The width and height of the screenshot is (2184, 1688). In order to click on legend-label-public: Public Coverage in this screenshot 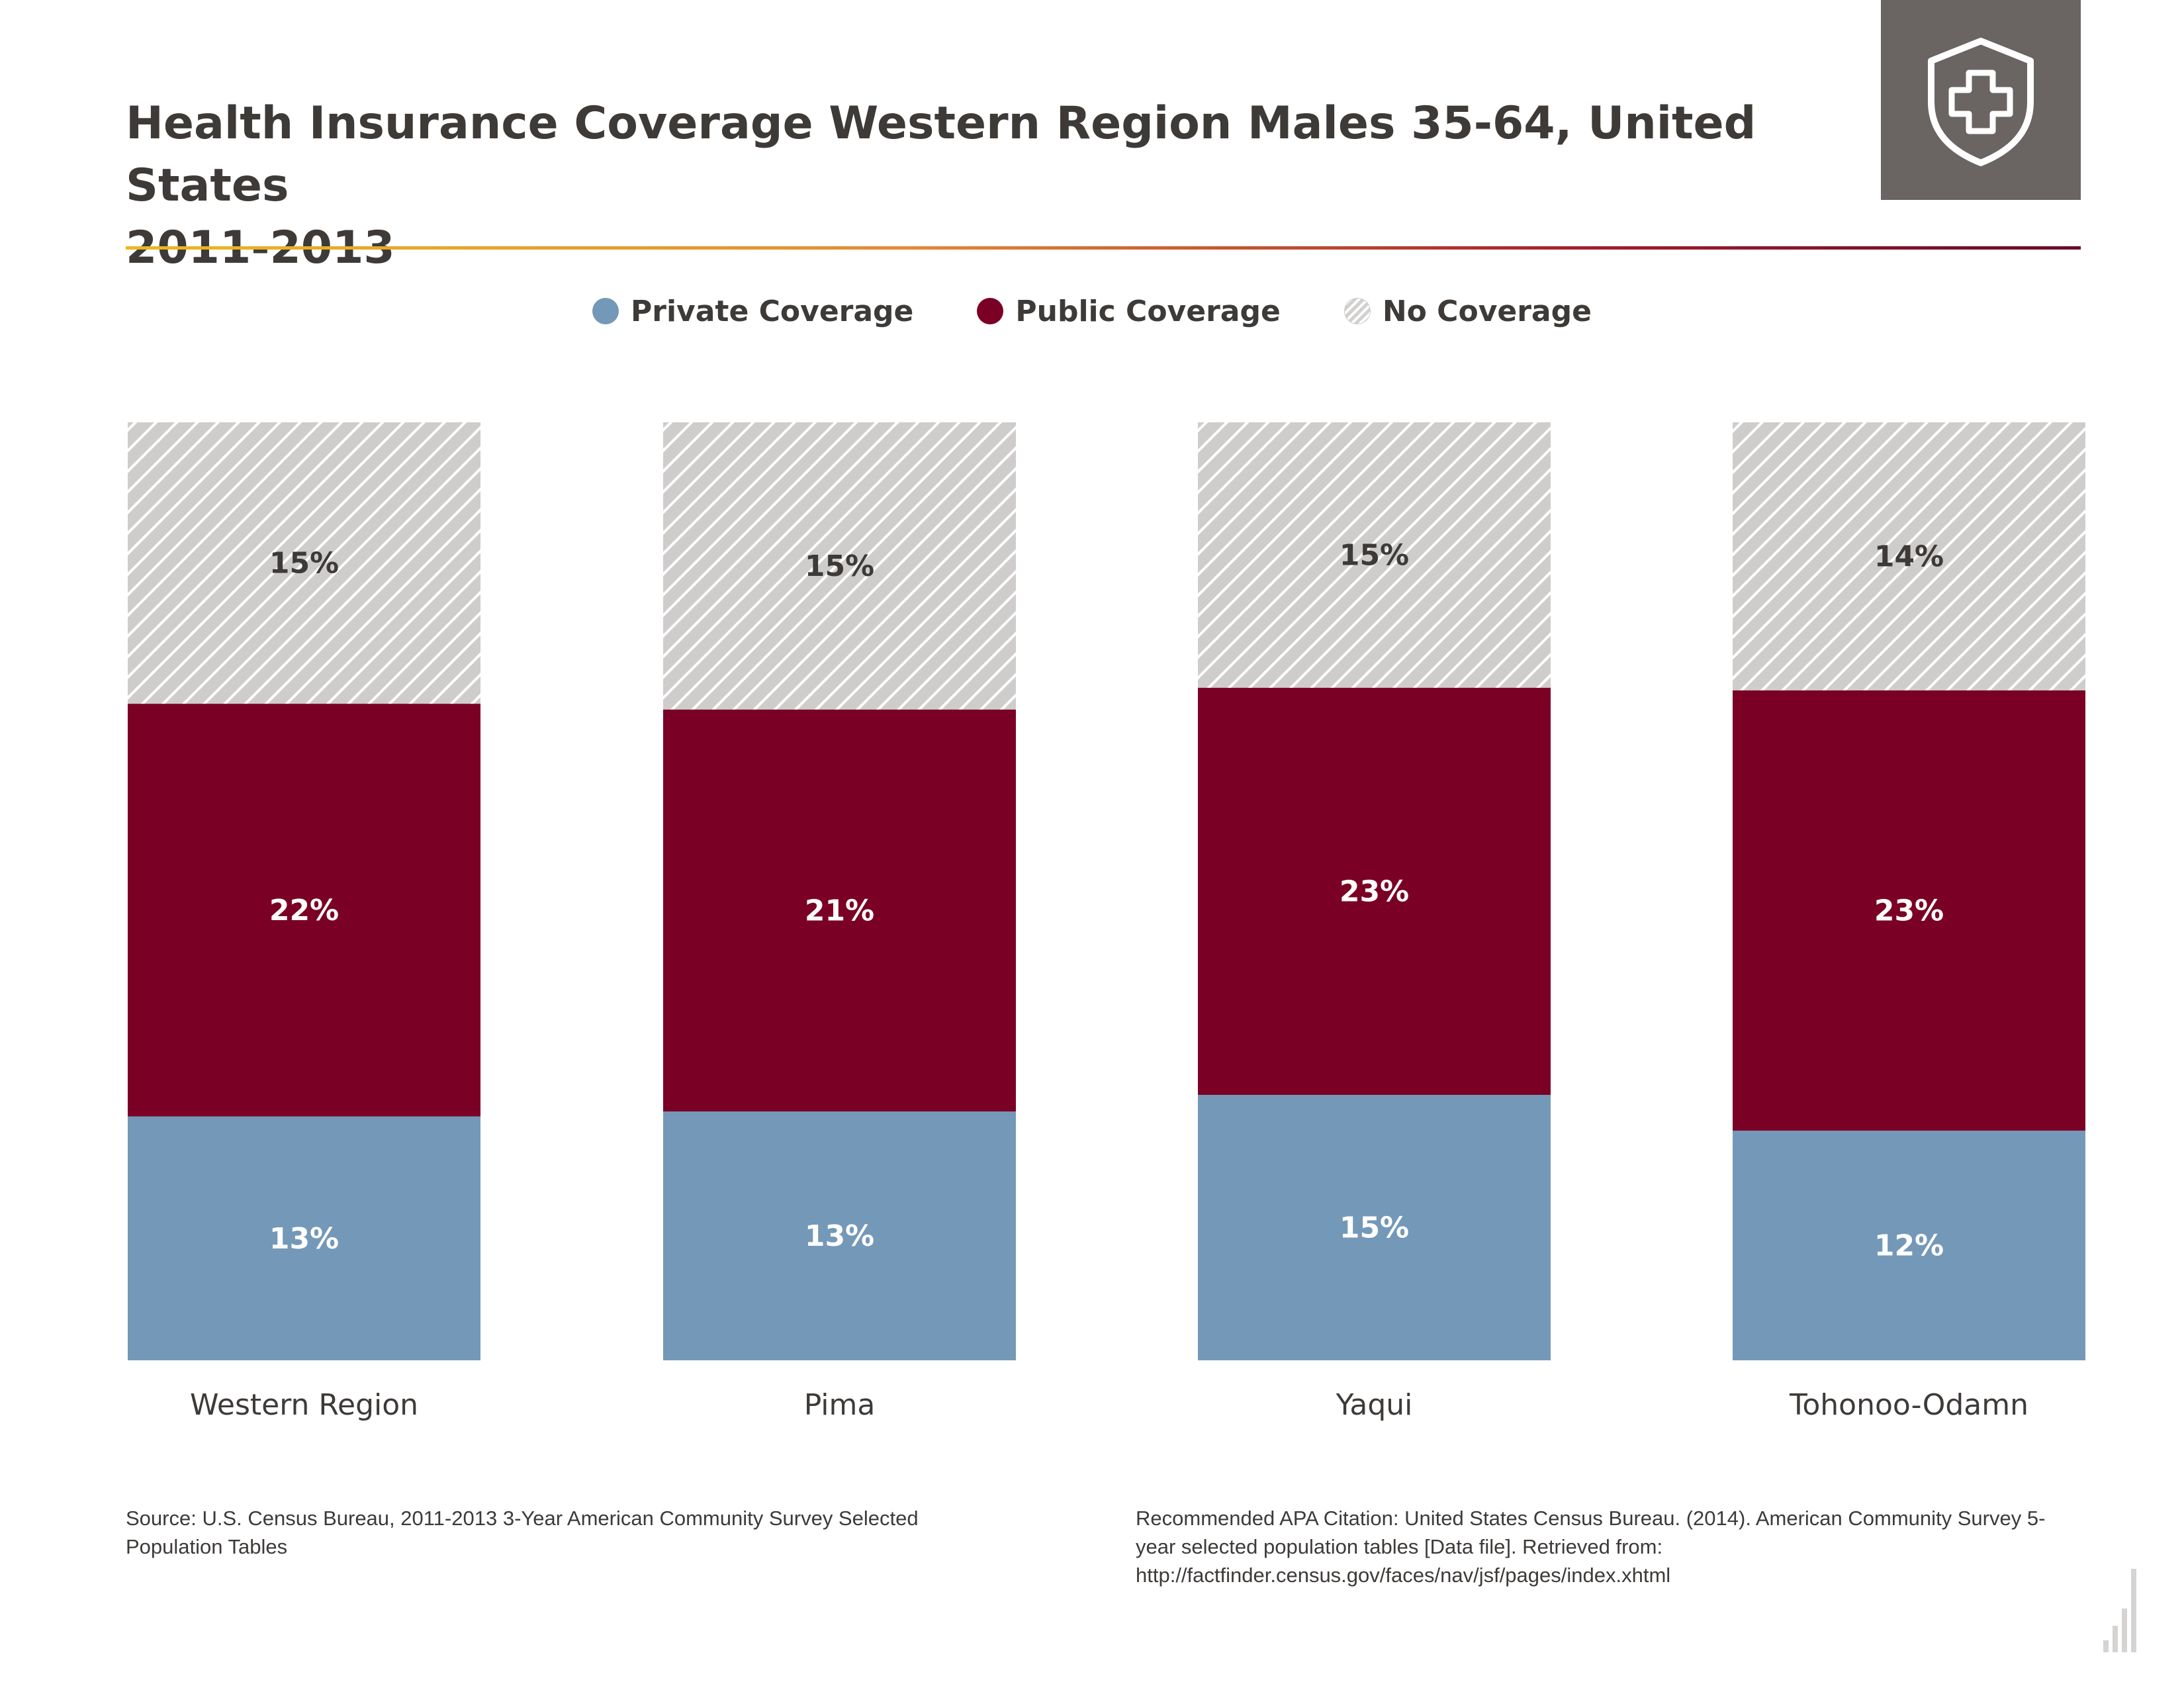, I will do `click(1148, 311)`.